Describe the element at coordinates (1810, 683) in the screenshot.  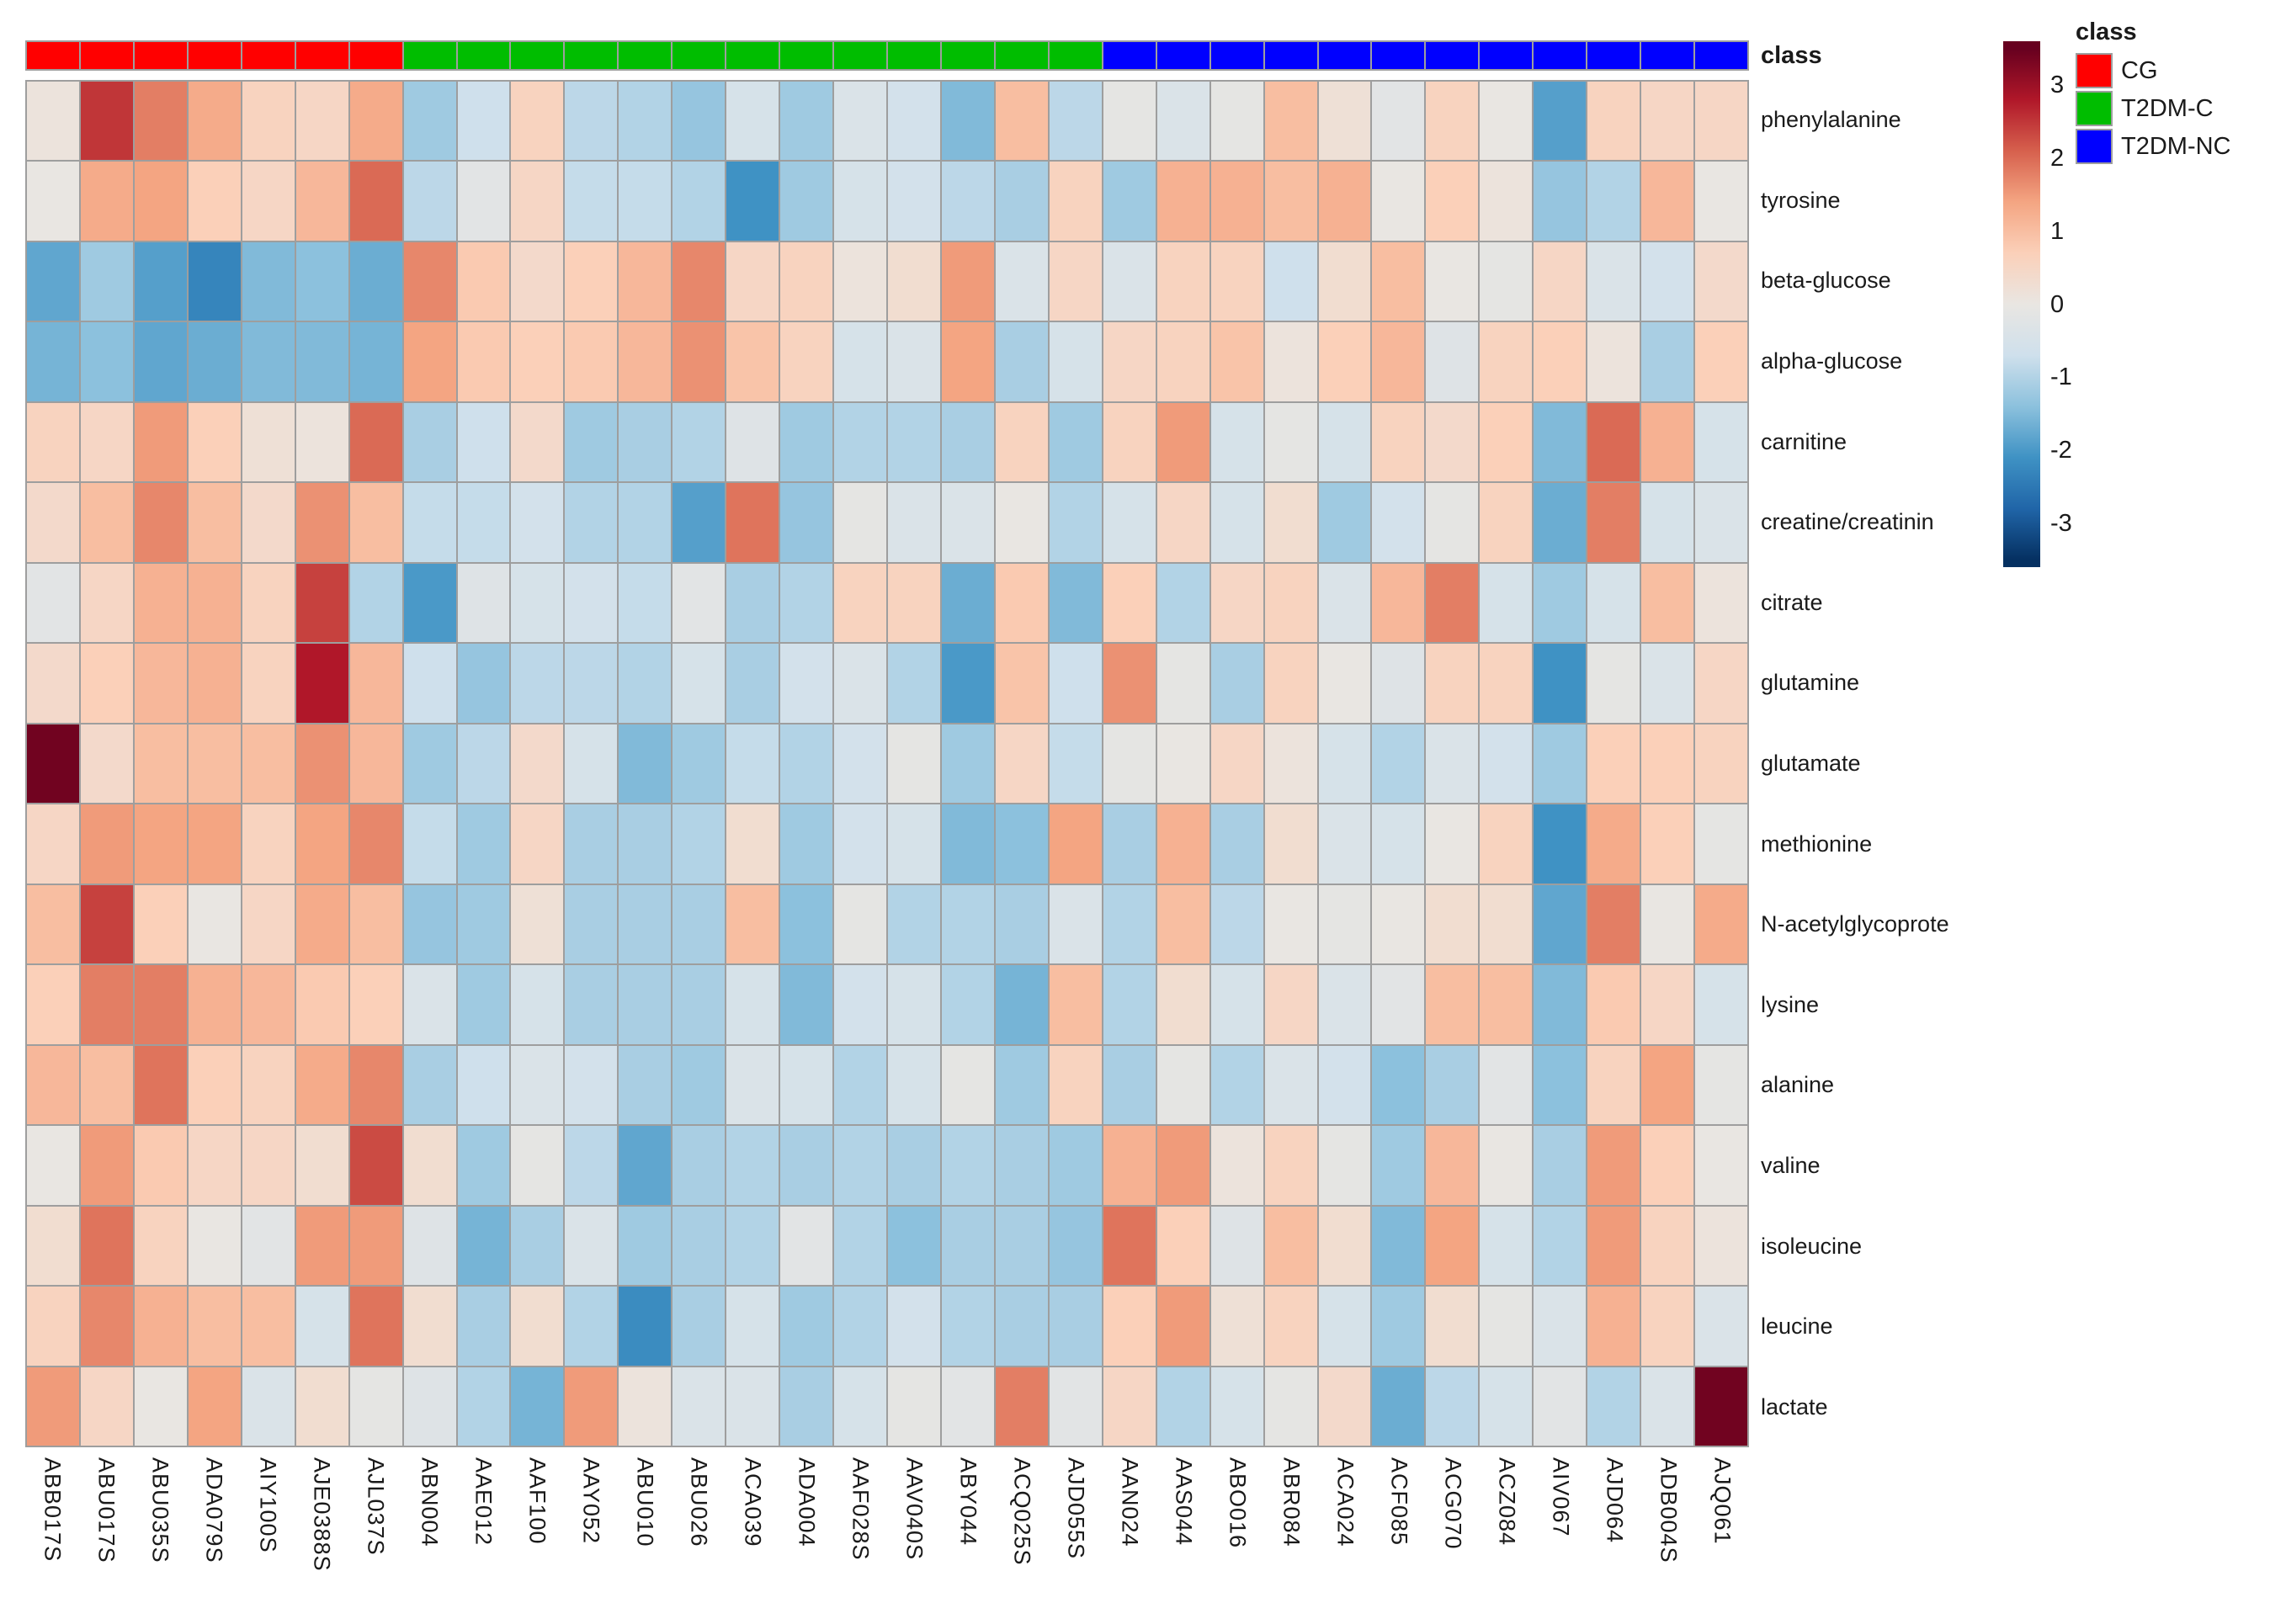
I see `row-label: glutamine` at that location.